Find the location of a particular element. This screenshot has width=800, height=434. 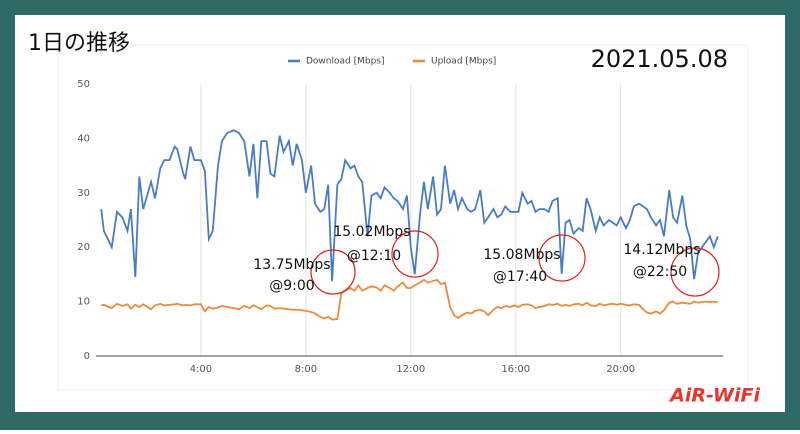

y-tick-label: 50 is located at coordinates (83, 84).